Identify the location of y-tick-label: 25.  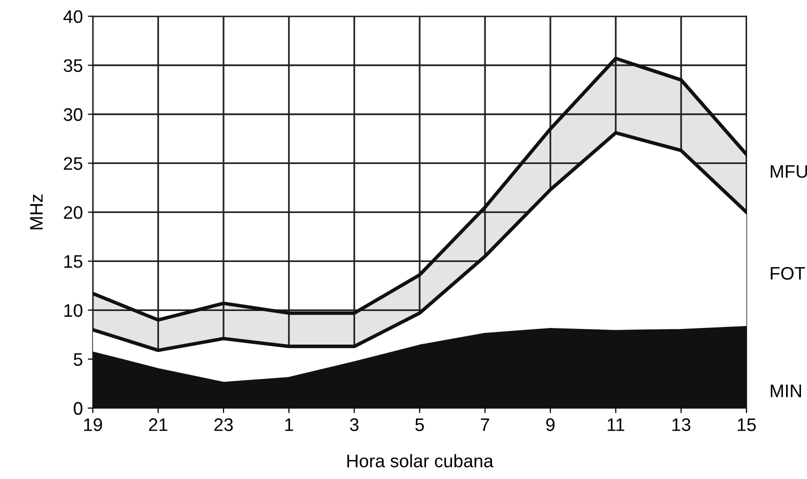
(73, 163).